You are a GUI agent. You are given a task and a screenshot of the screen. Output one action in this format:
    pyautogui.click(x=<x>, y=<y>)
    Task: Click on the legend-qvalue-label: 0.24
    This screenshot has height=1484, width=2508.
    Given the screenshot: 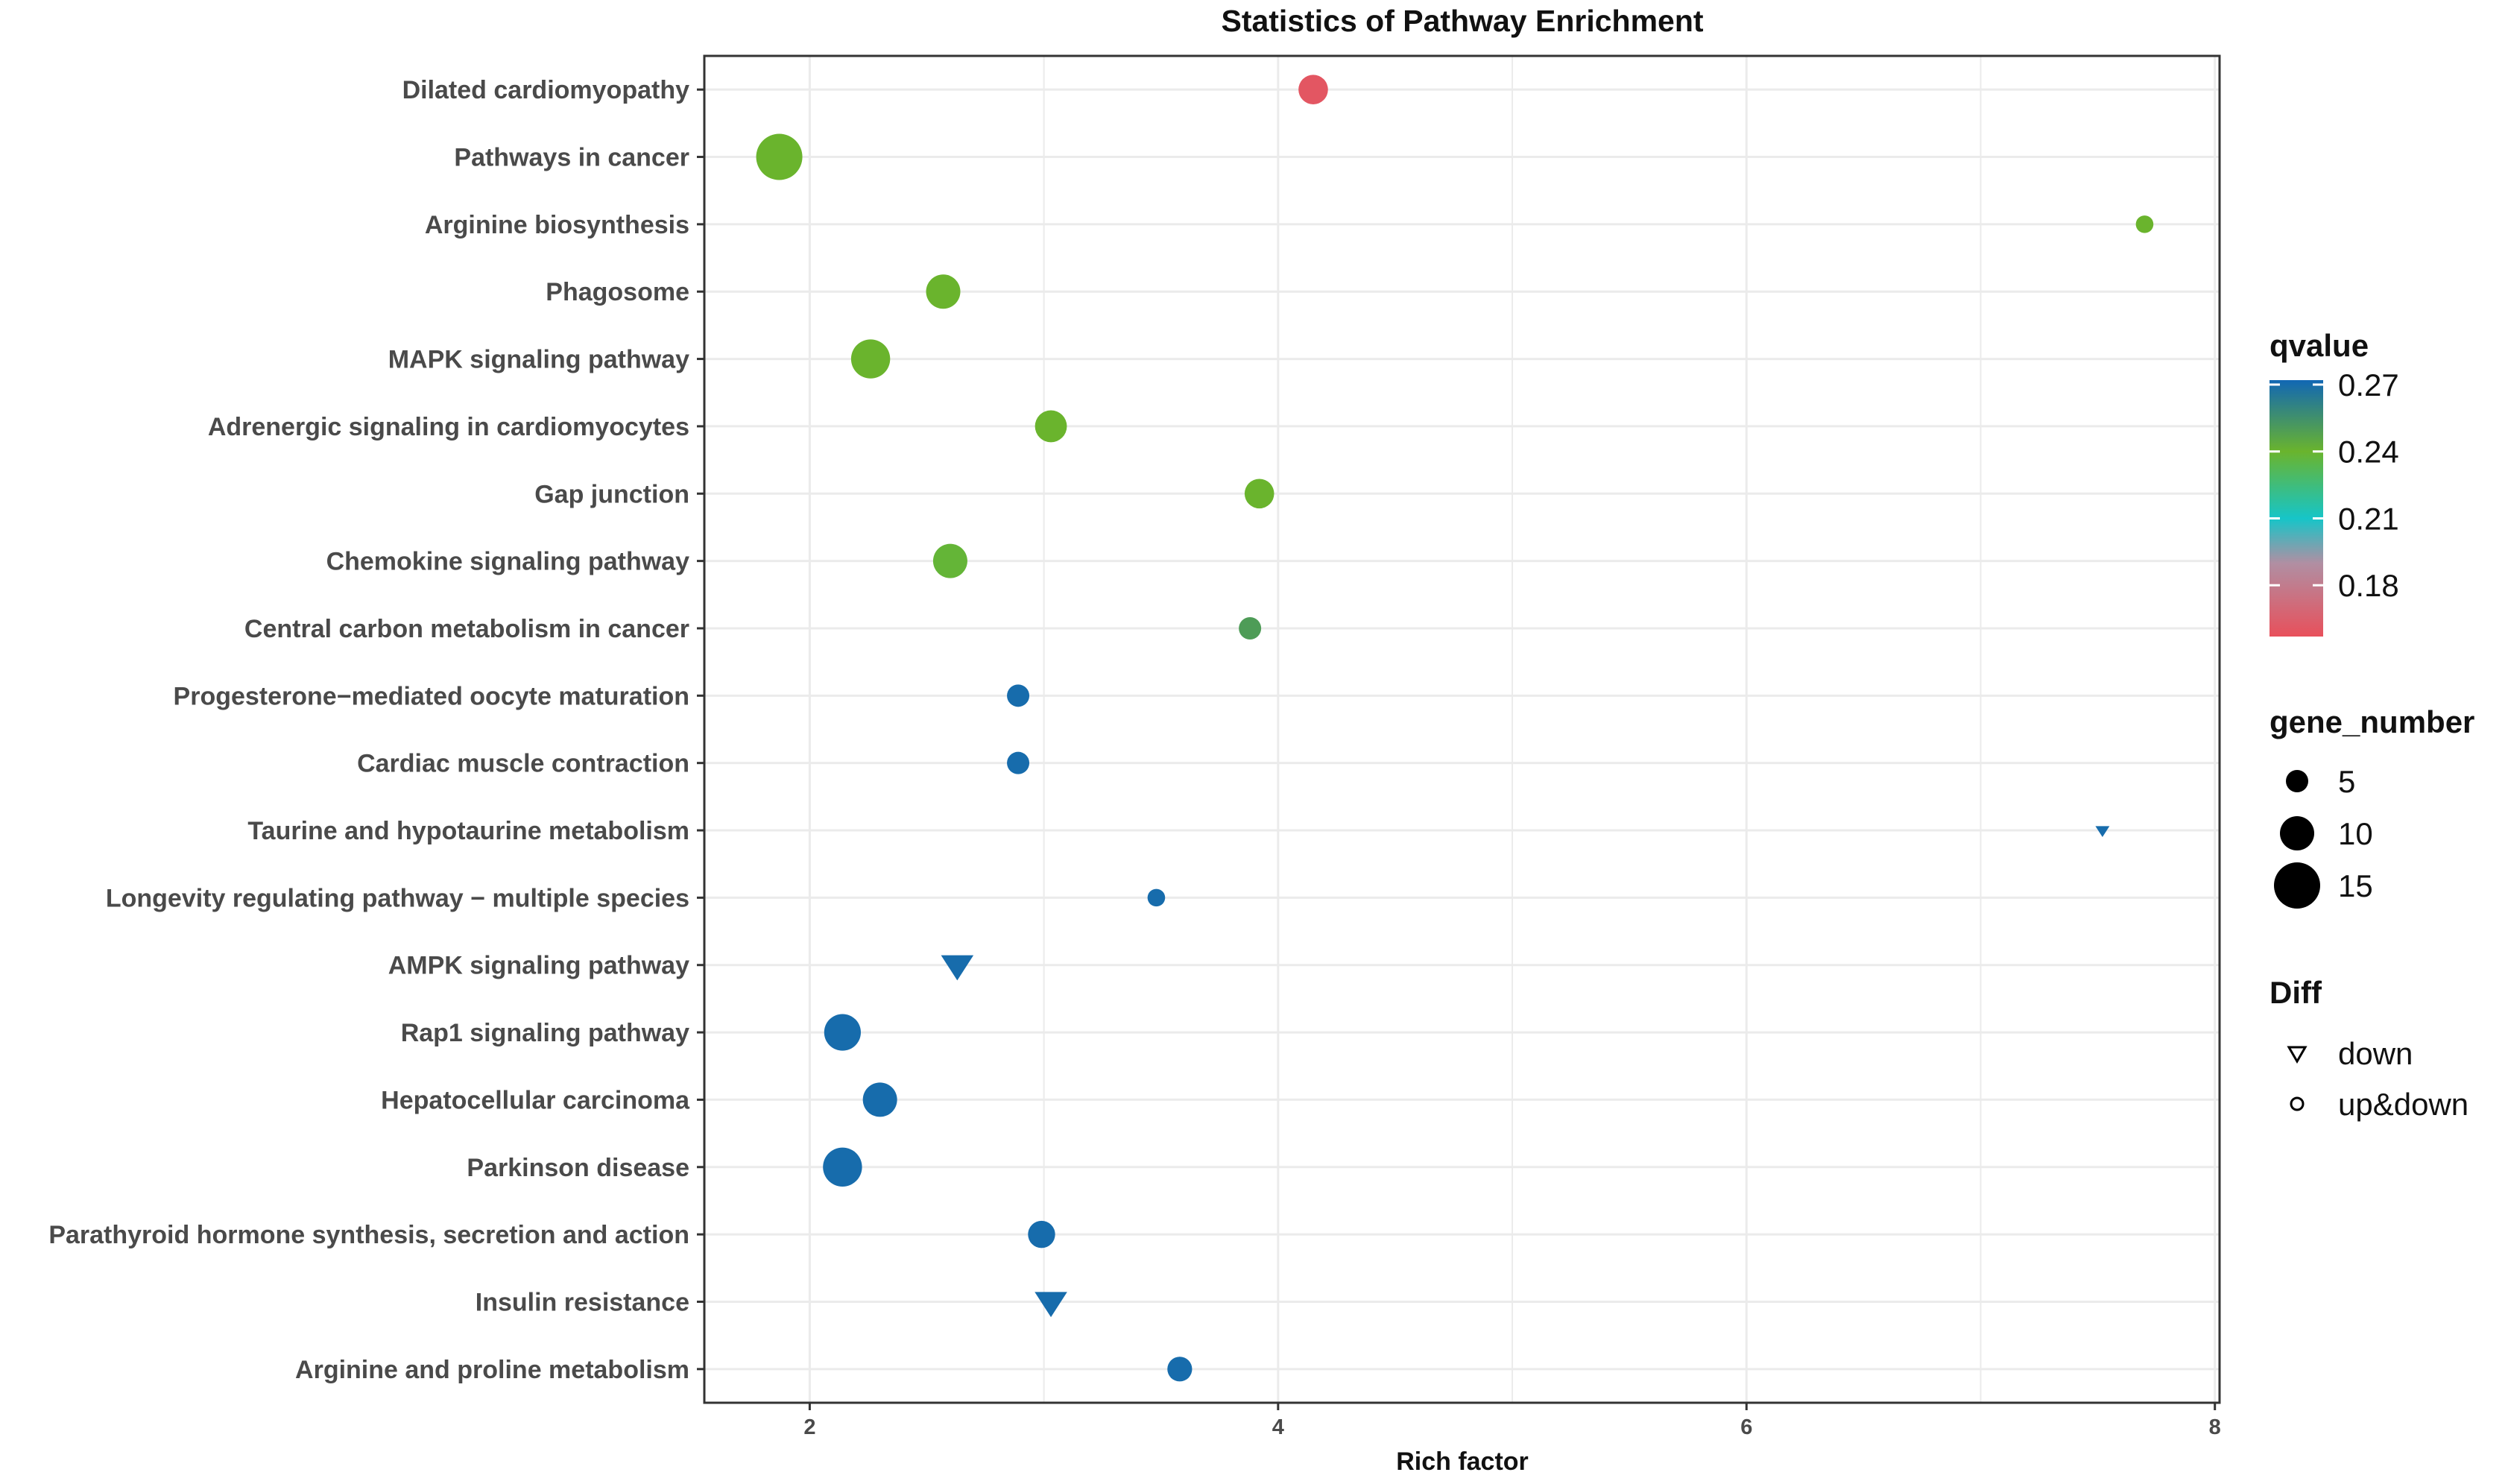 What is the action you would take?
    pyautogui.click(x=2368, y=452)
    